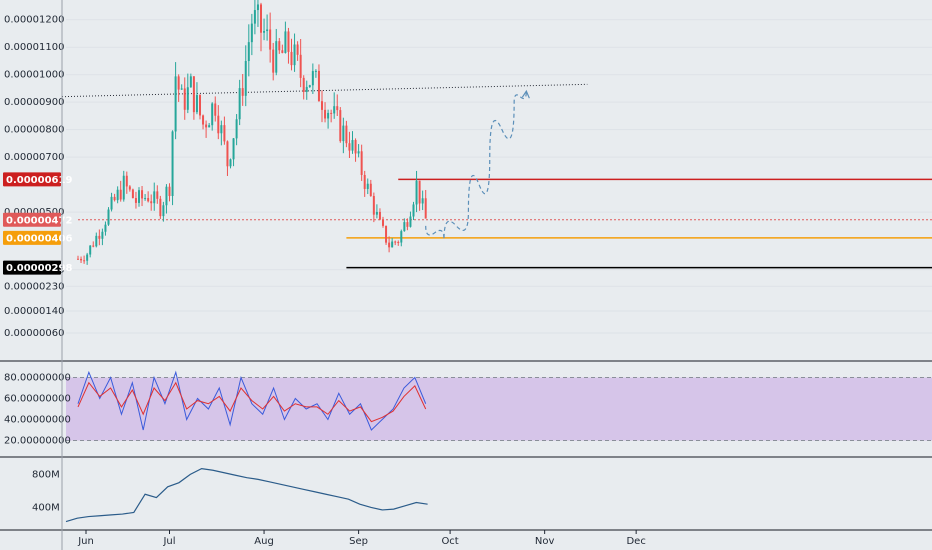 This screenshot has width=932, height=550. Describe the element at coordinates (34, 212) in the screenshot. I see `price-tick-label: 0.00000500` at that location.